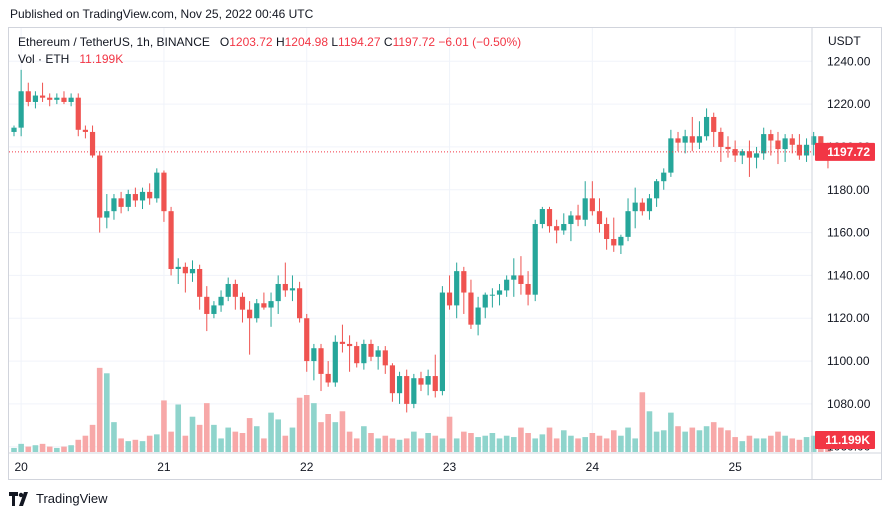  I want to click on time-tick-label: 23, so click(450, 467).